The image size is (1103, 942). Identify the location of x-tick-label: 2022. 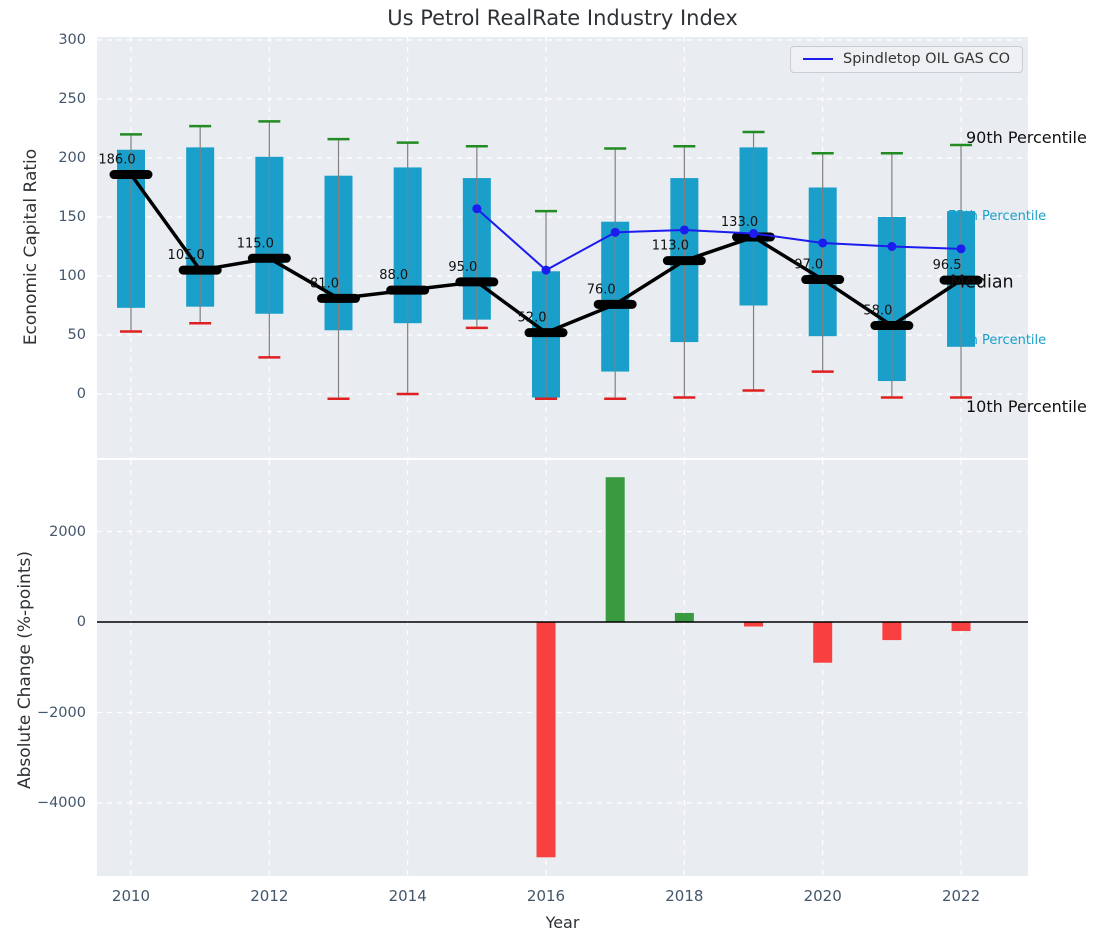
(961, 896).